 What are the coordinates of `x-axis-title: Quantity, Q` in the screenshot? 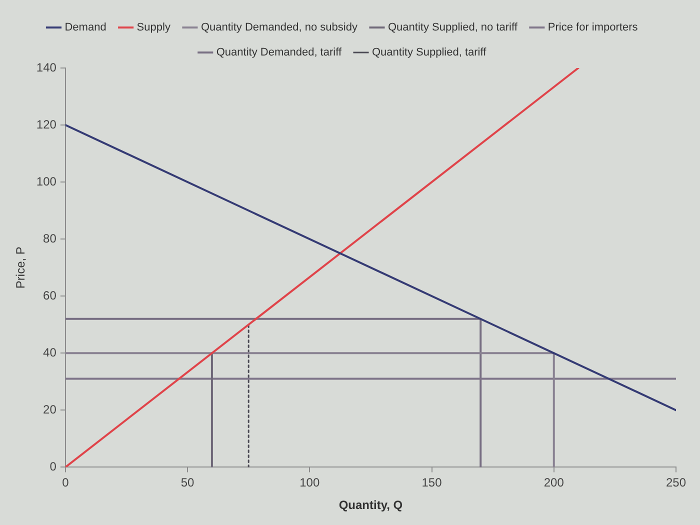 It's located at (370, 505).